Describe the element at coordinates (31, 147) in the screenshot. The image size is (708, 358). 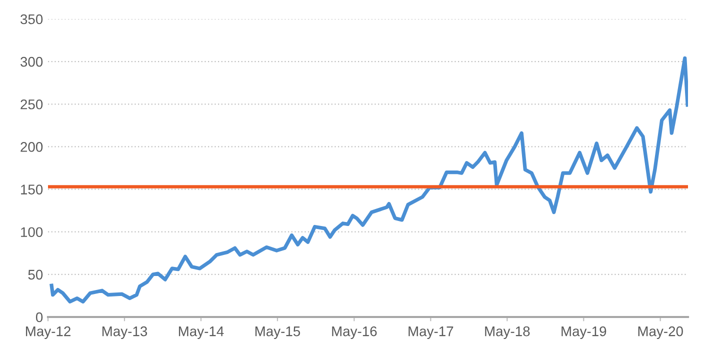
I see `y-tick-label: 200` at that location.